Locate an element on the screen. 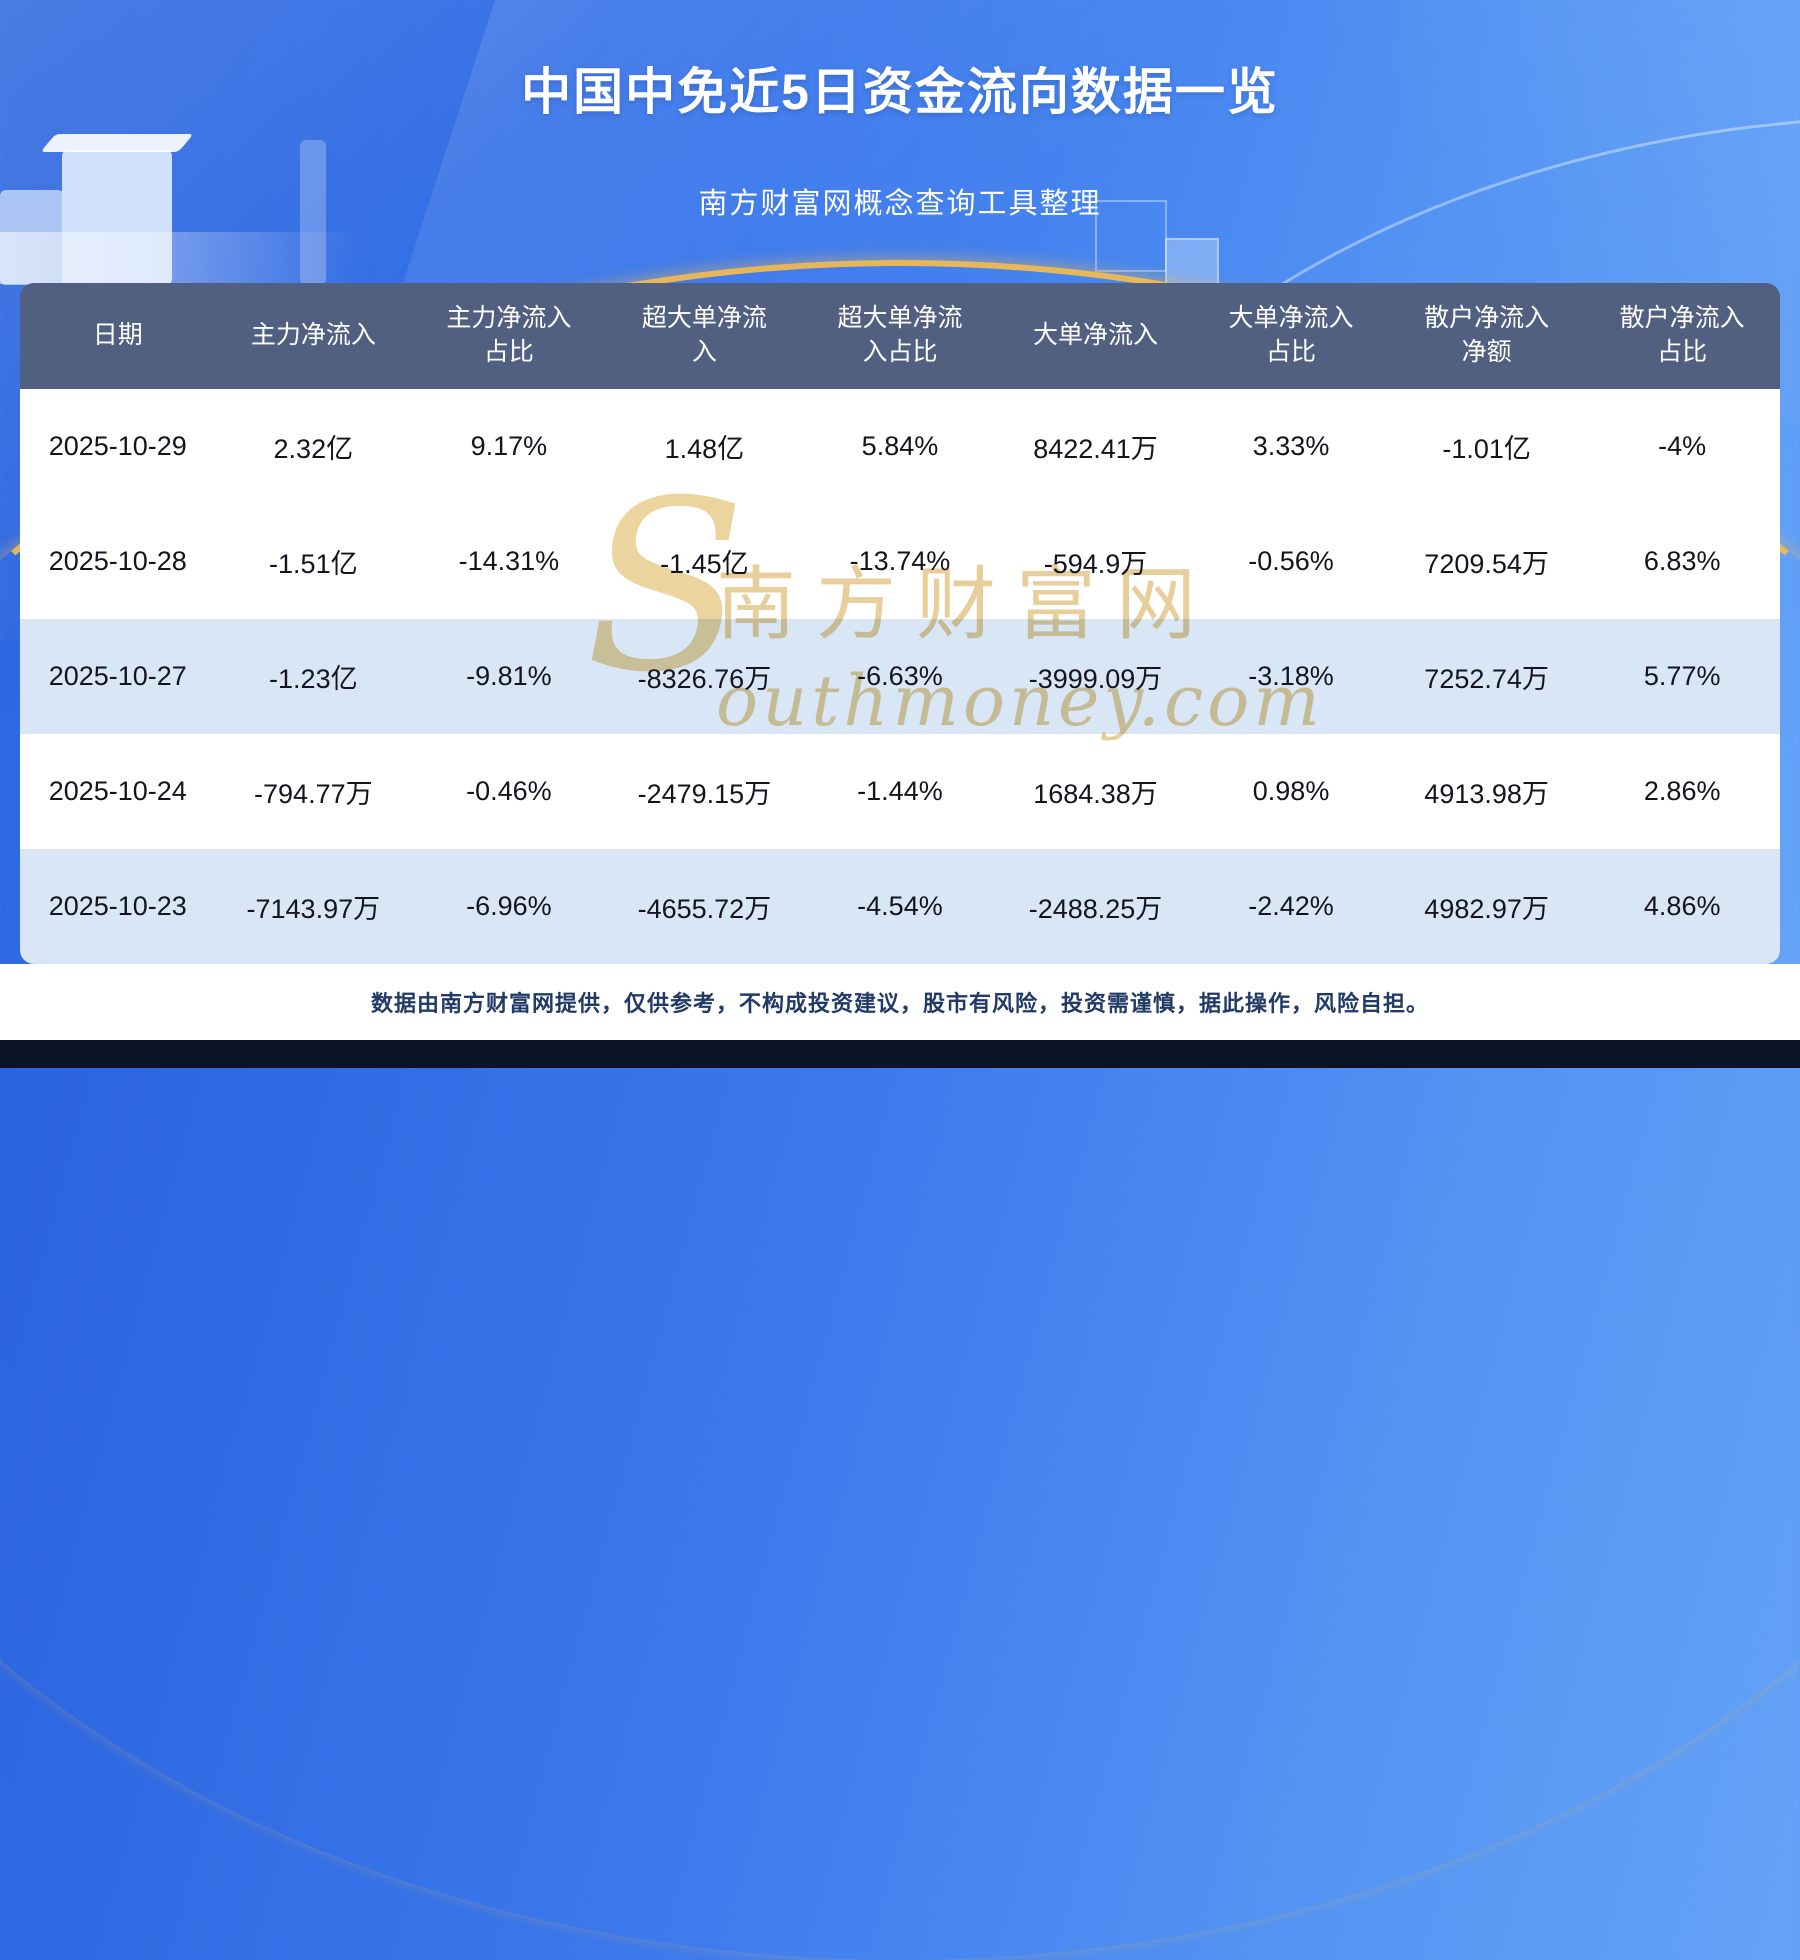  column-header-label: 散户净流入净额 is located at coordinates (1487, 335).